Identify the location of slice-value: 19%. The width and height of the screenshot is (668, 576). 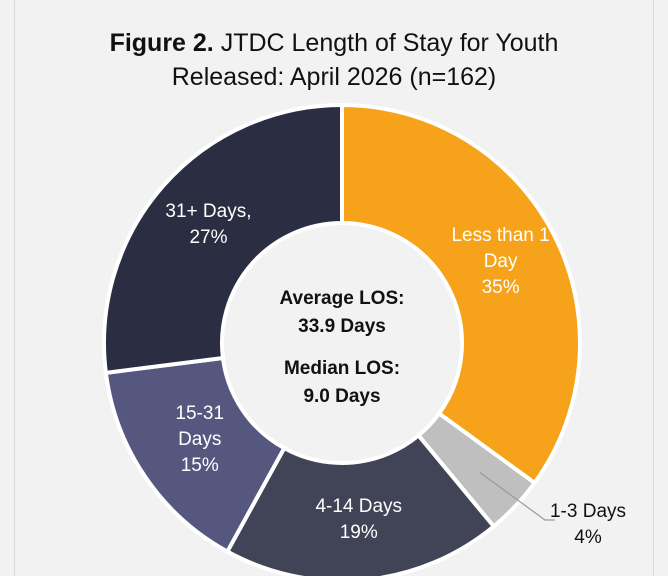
(358, 533).